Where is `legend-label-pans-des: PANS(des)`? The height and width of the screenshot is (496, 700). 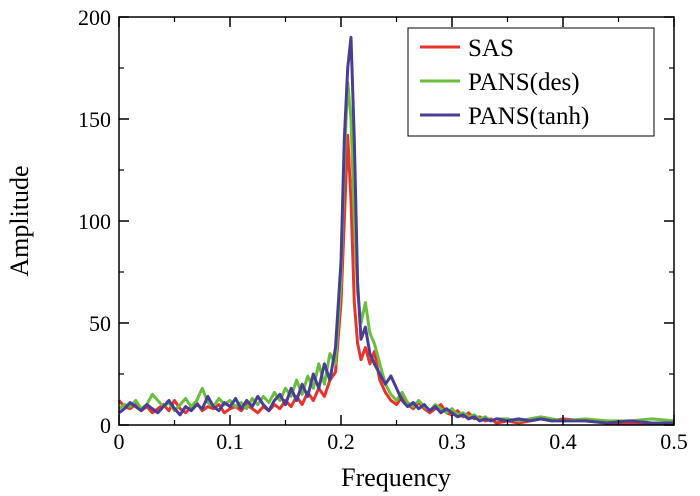 legend-label-pans-des: PANS(des) is located at coordinates (524, 82).